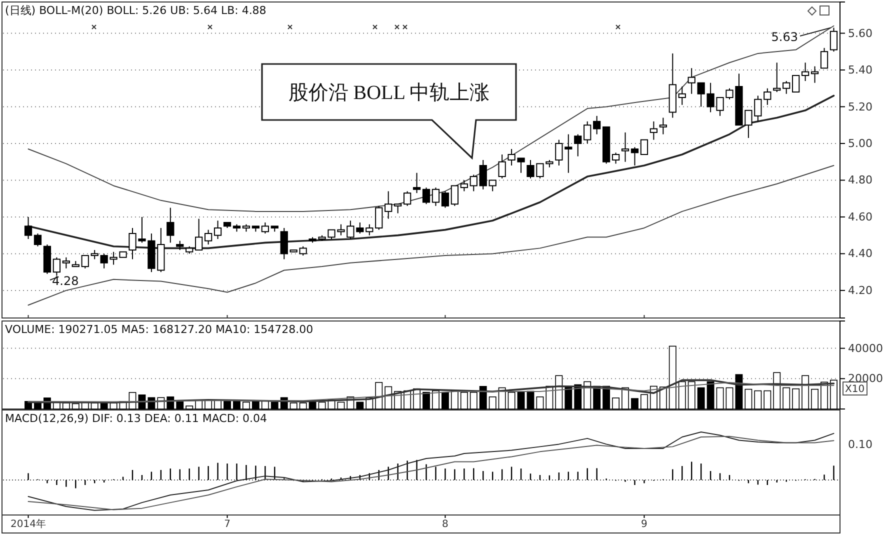 This screenshot has width=892, height=536. I want to click on y-tick-label: 4.80, so click(860, 180).